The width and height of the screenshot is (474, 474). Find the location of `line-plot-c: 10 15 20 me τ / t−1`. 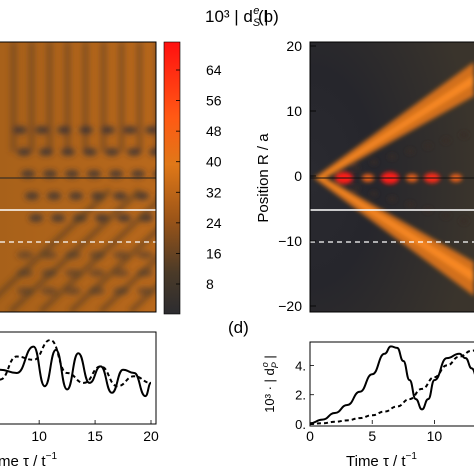

line-plot-c: 10 15 20 me τ / t−1 is located at coordinates (79, 400).